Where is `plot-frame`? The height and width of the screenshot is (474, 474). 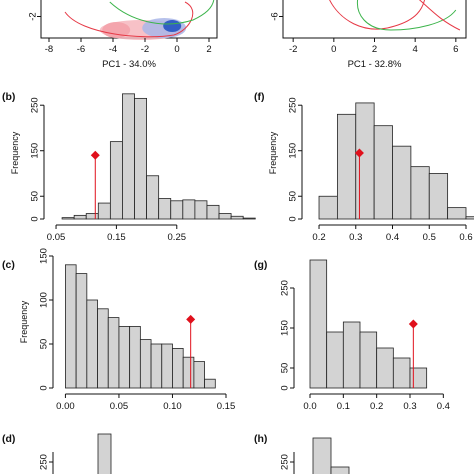 plot-frame is located at coordinates (374, 19).